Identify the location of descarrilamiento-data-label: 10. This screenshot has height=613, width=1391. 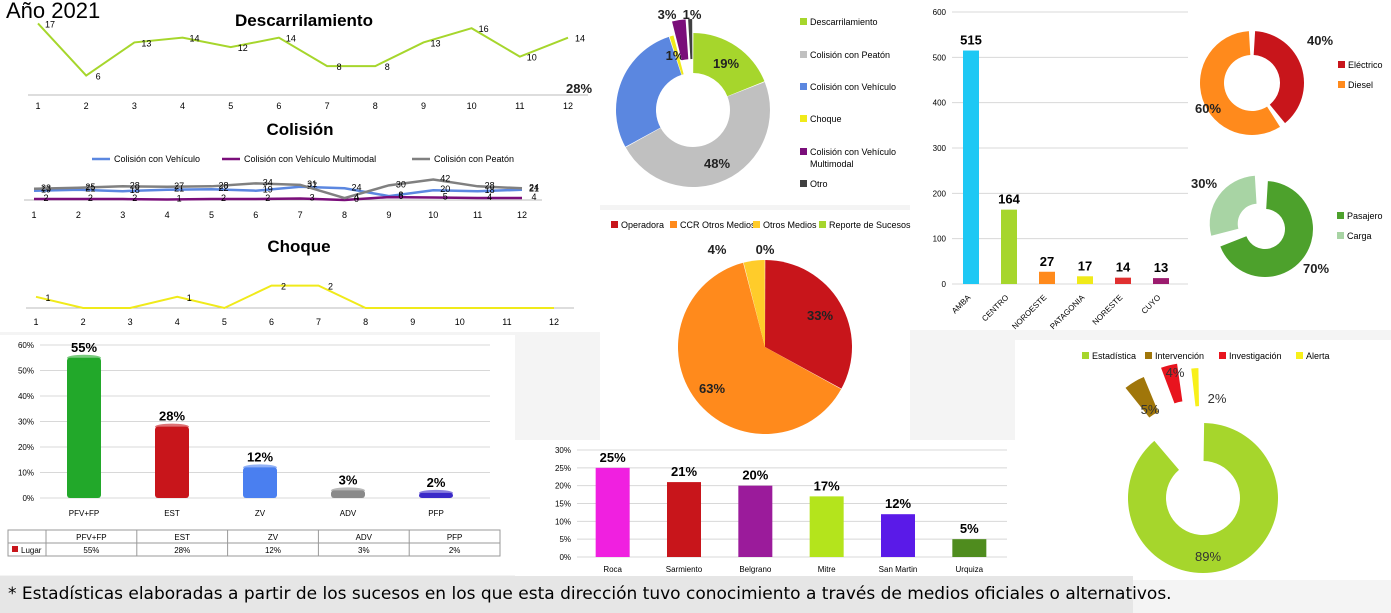
(532, 58).